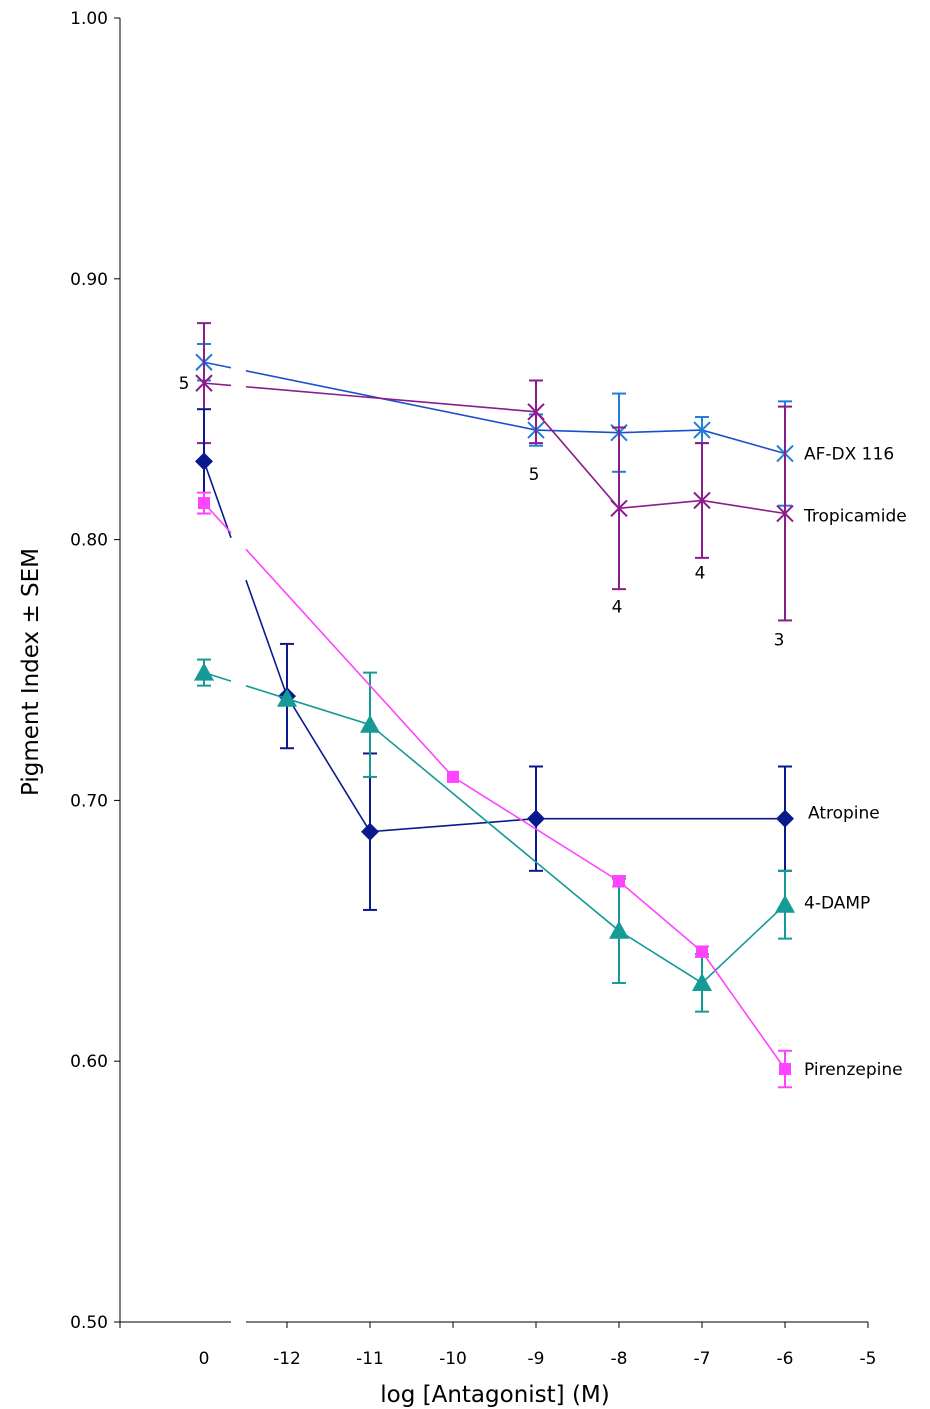 Image resolution: width=930 pixels, height=1409 pixels. I want to click on tropicamide-line, so click(494, 448).